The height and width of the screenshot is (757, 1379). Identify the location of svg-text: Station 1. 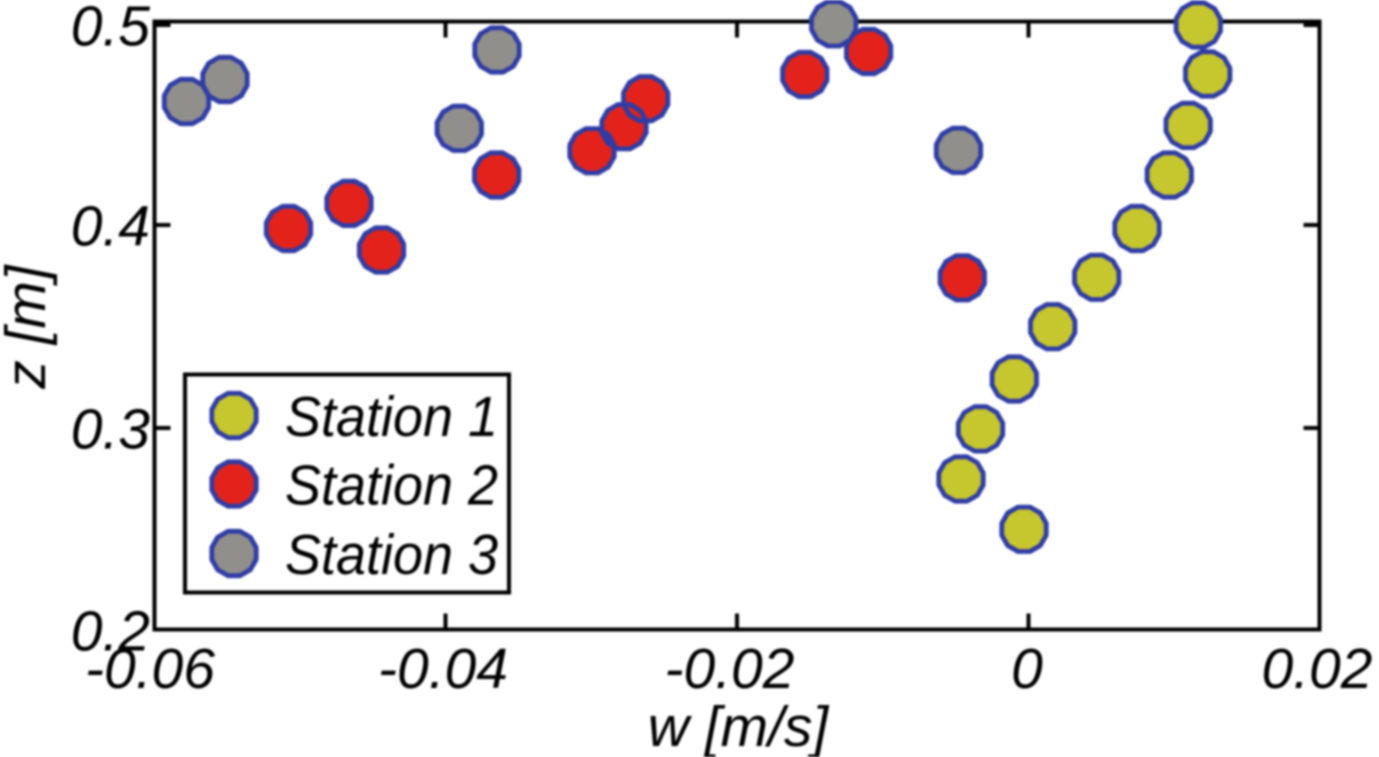
(391, 417).